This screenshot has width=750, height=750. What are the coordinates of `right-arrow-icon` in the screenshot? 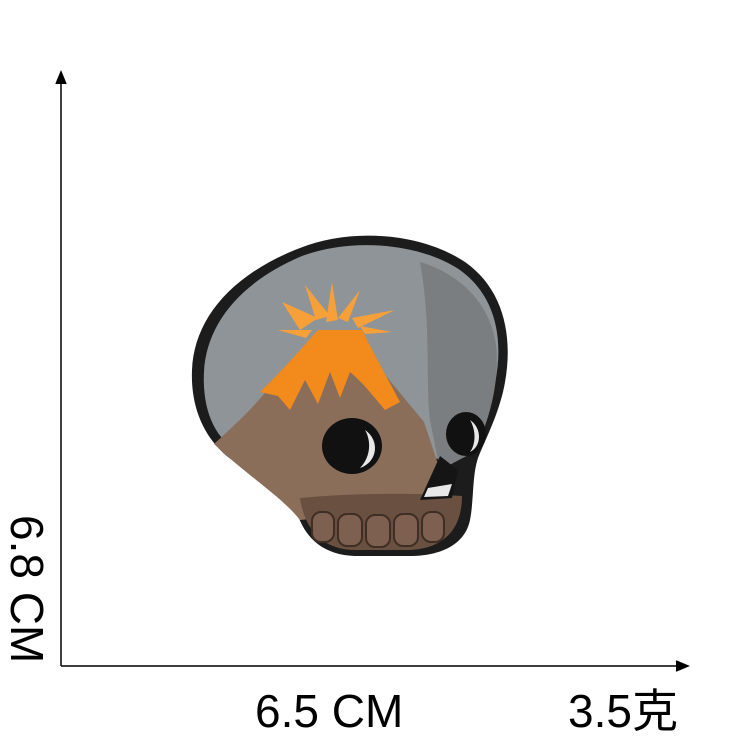 It's located at (682, 666).